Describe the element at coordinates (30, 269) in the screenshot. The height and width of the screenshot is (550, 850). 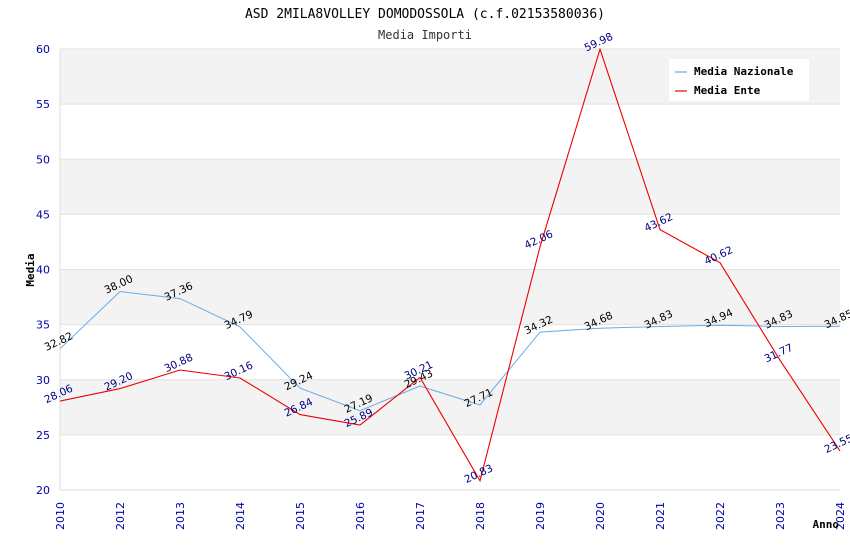
I see `y-axis-label: Media` at that location.